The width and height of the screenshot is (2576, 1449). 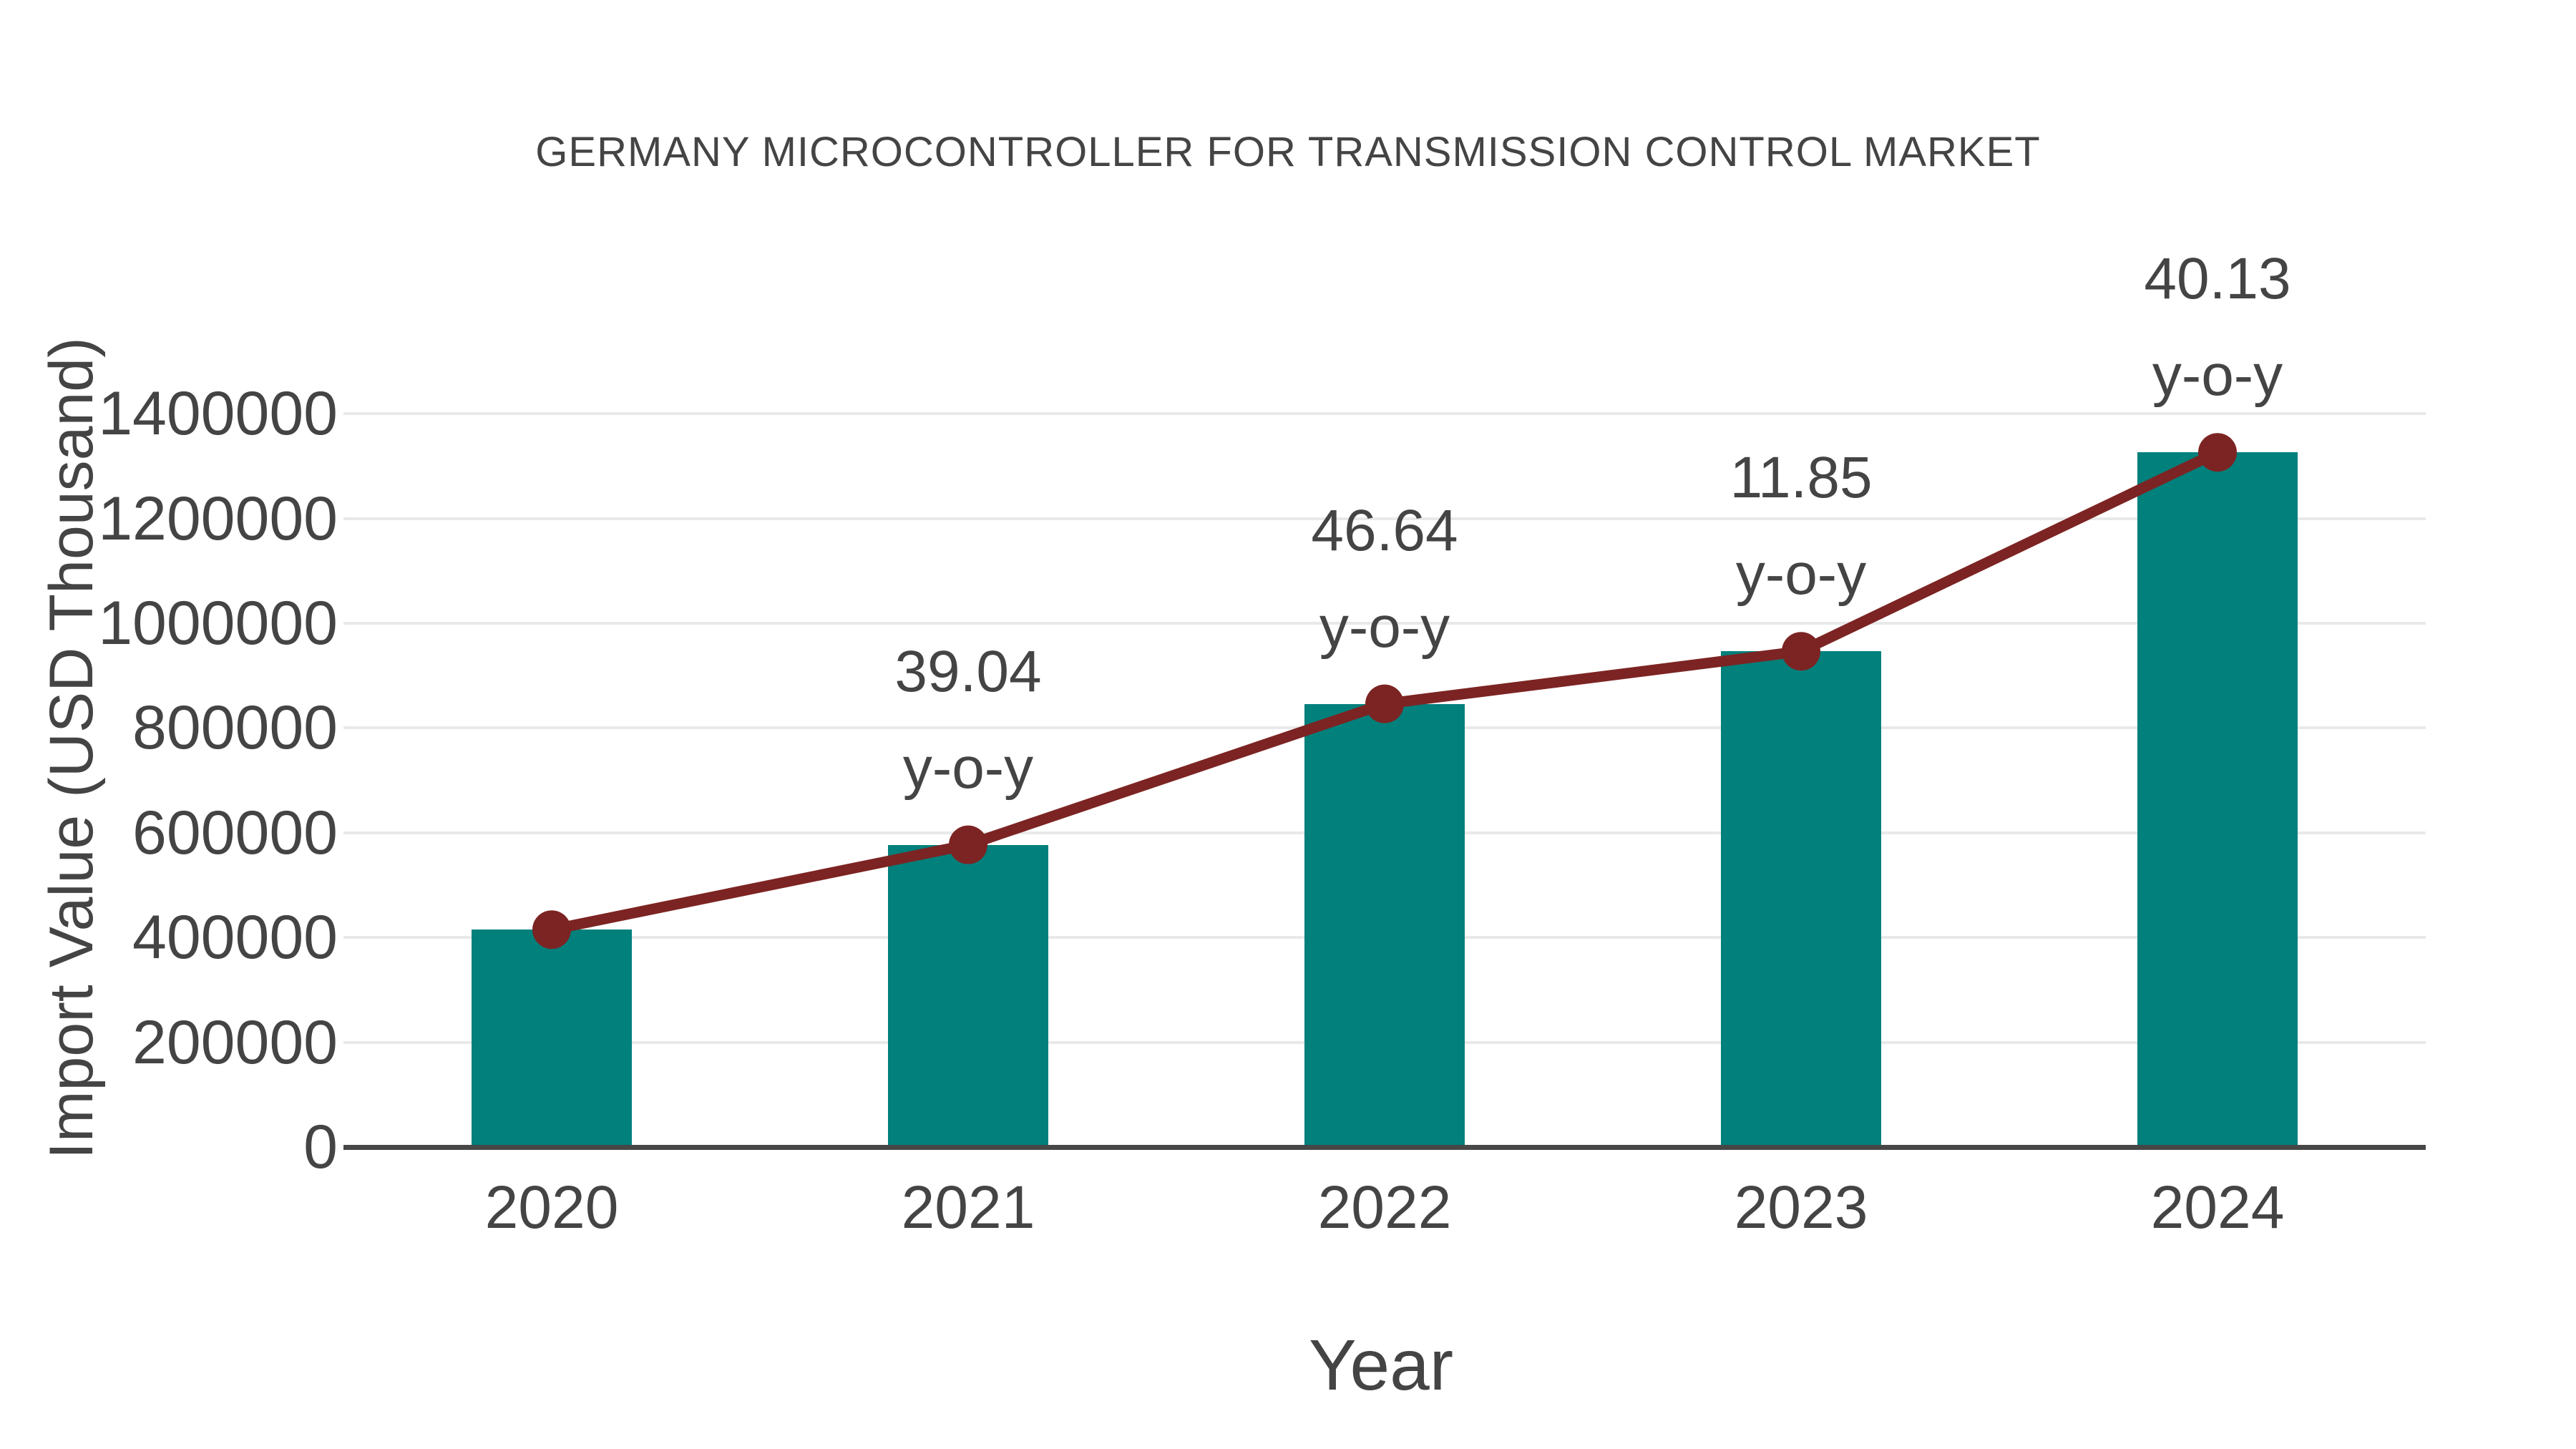 What do you see at coordinates (235, 728) in the screenshot?
I see `y-axis-tick-label: 800000` at bounding box center [235, 728].